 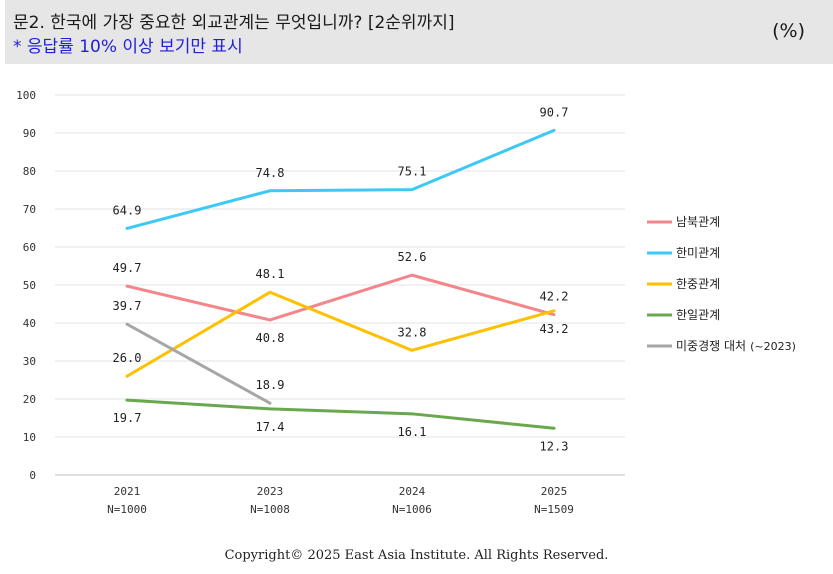 I want to click on y-tick-label: 30, so click(x=29, y=361).